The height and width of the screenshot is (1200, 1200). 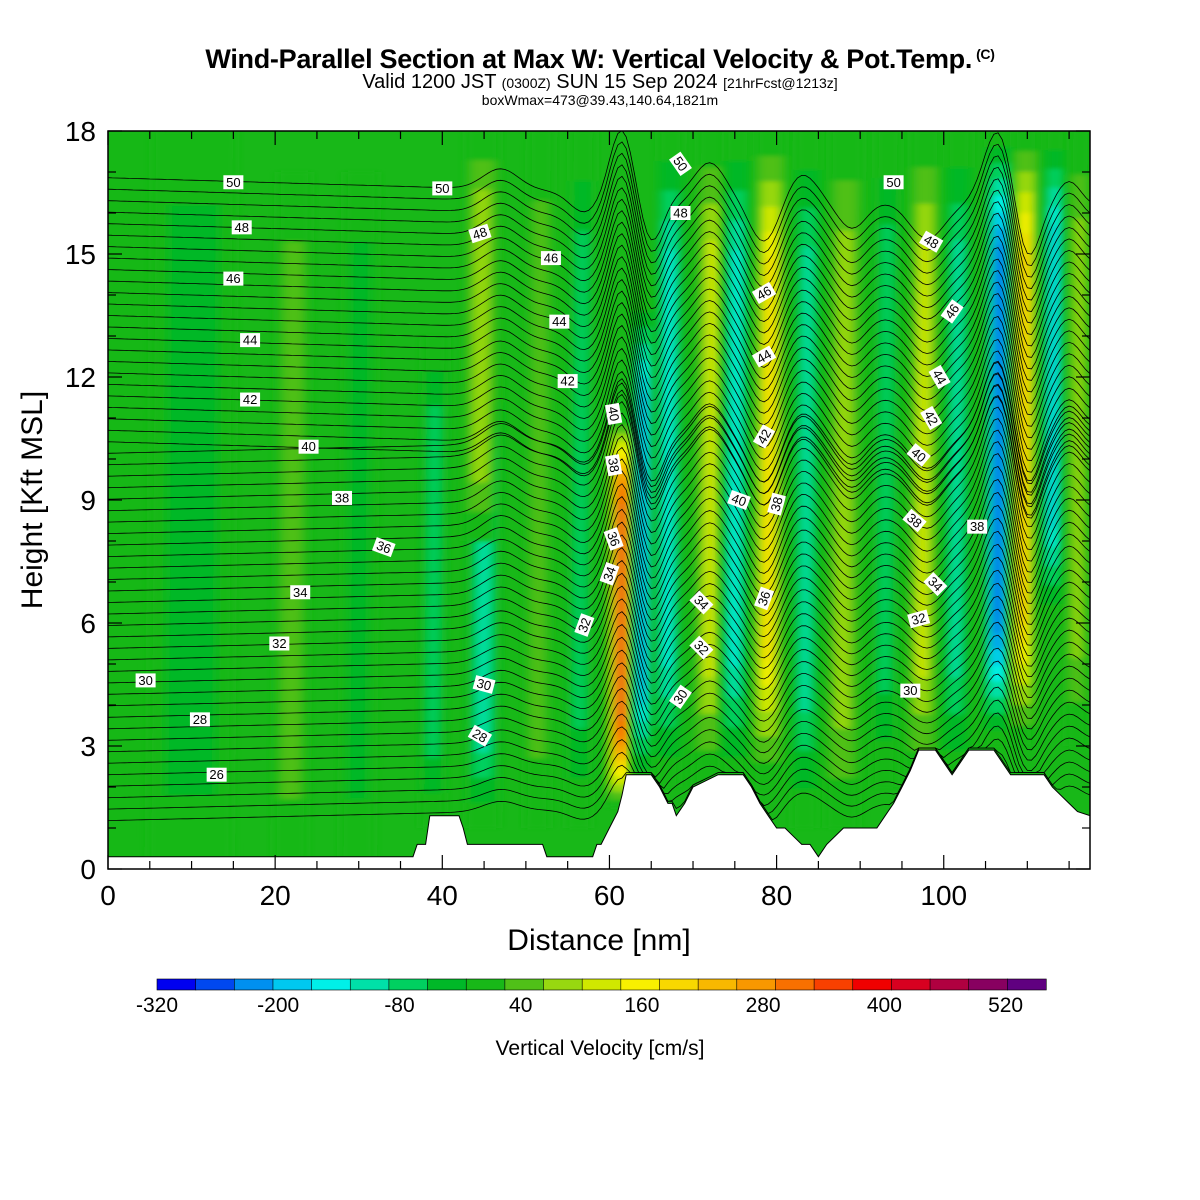 What do you see at coordinates (764, 436) in the screenshot?
I see `contour-label: 42` at bounding box center [764, 436].